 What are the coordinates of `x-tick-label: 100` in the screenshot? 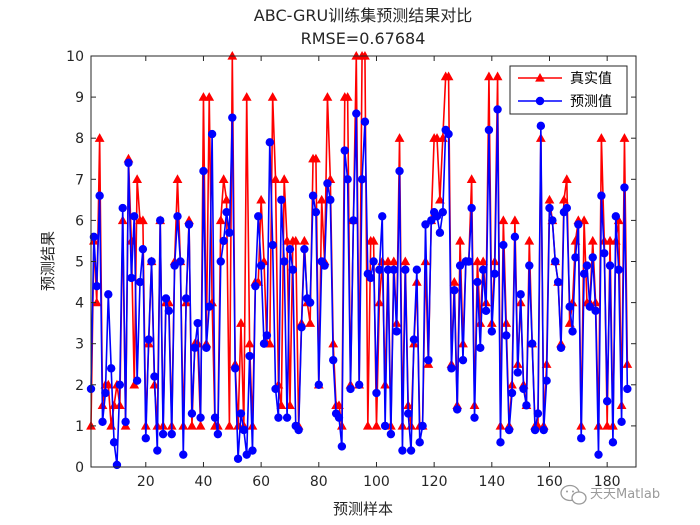 It's located at (376, 482).